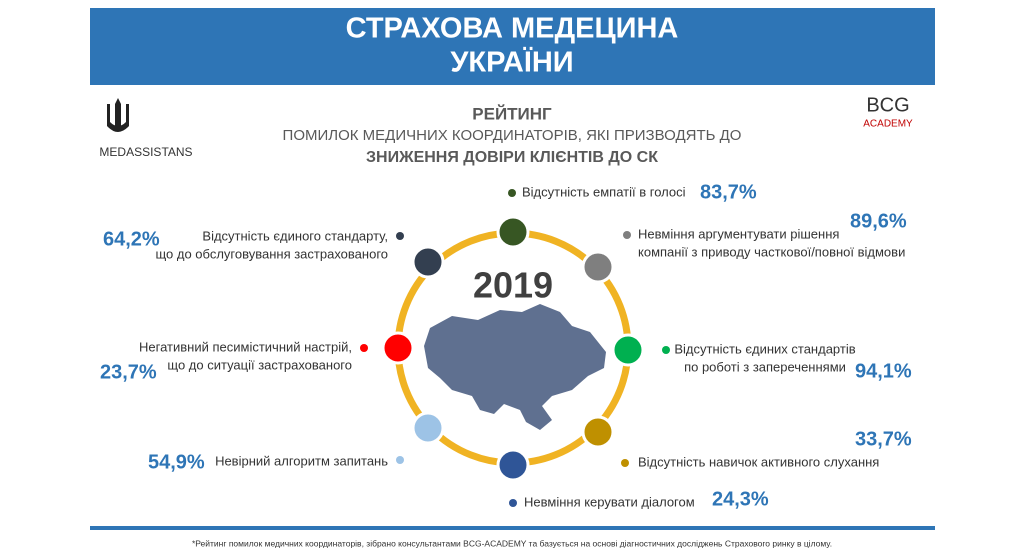 The height and width of the screenshot is (554, 1024). What do you see at coordinates (888, 124) in the screenshot?
I see `right-logo-subtext: ACADEMY` at bounding box center [888, 124].